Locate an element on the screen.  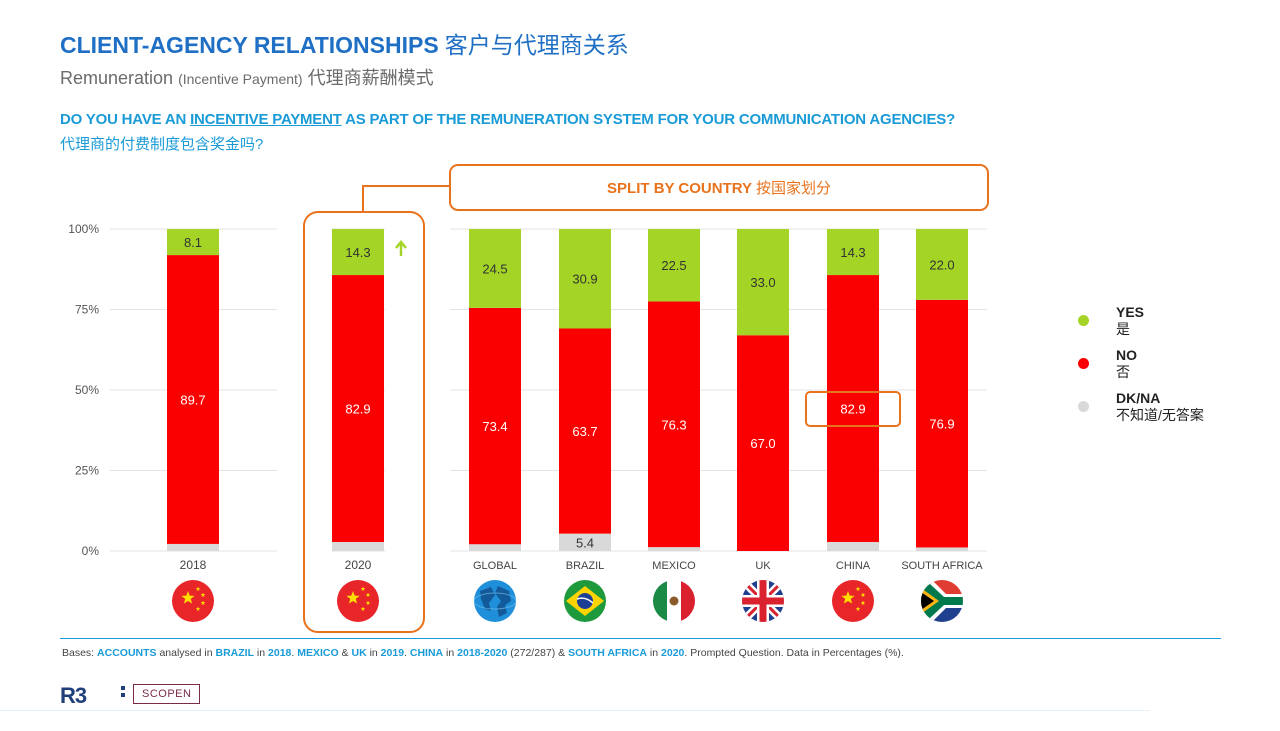
data-label: 24.5 is located at coordinates (494, 268).